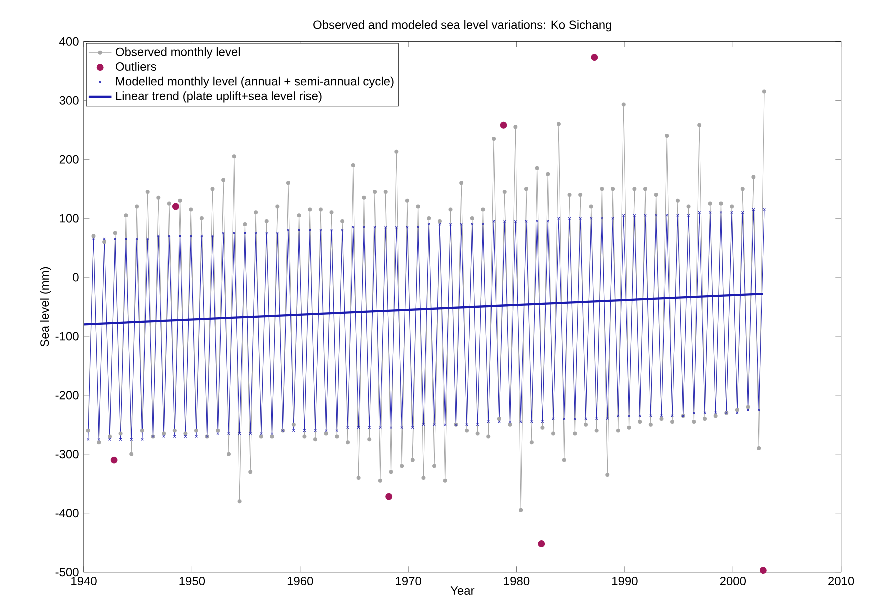  Describe the element at coordinates (69, 218) in the screenshot. I see `y-tick-label: 100` at that location.